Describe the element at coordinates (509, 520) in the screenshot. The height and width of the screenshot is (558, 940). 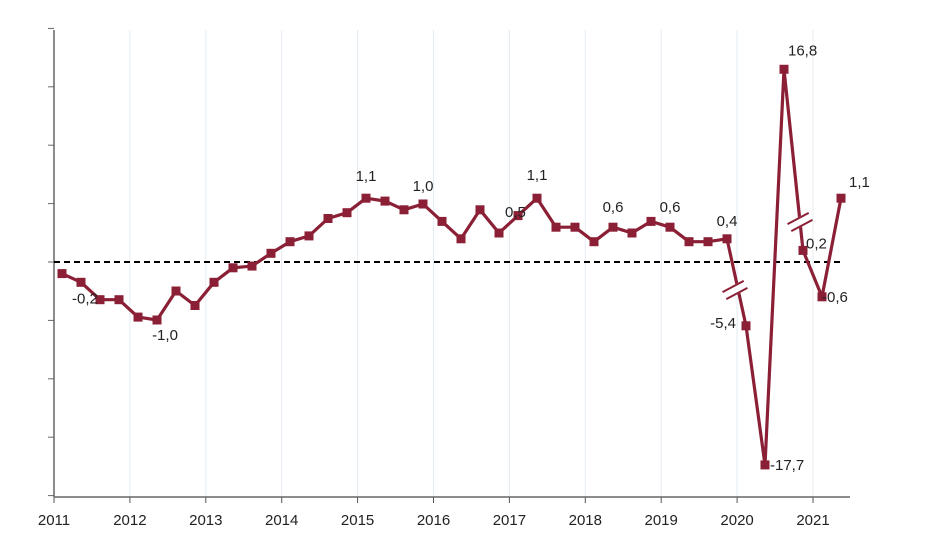
I see `x-tick-label: 2017` at that location.